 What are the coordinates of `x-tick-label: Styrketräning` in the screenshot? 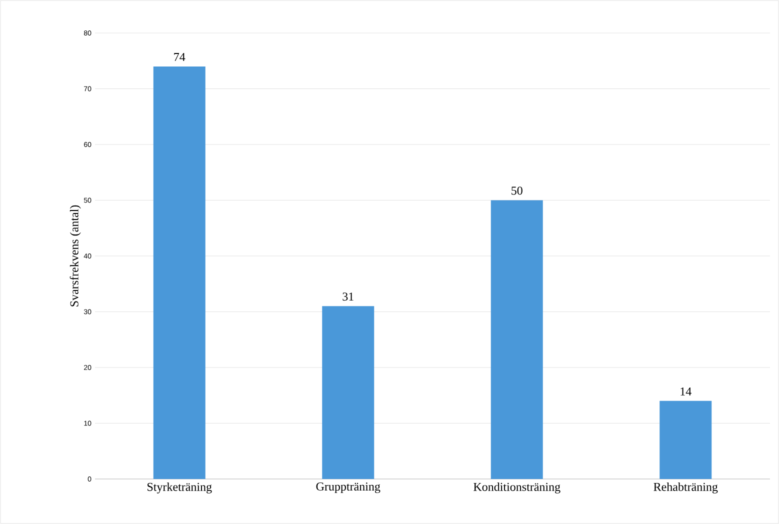 It's located at (180, 488).